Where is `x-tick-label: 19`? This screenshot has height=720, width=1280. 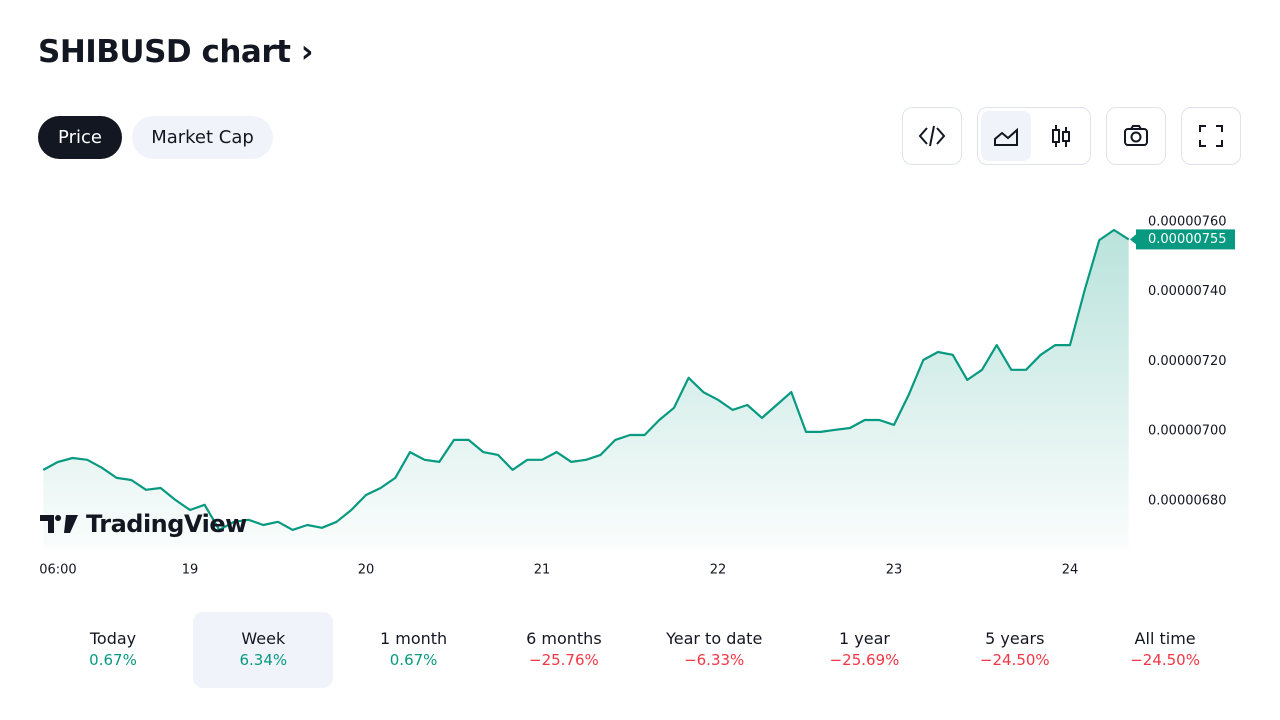
x-tick-label: 19 is located at coordinates (190, 570).